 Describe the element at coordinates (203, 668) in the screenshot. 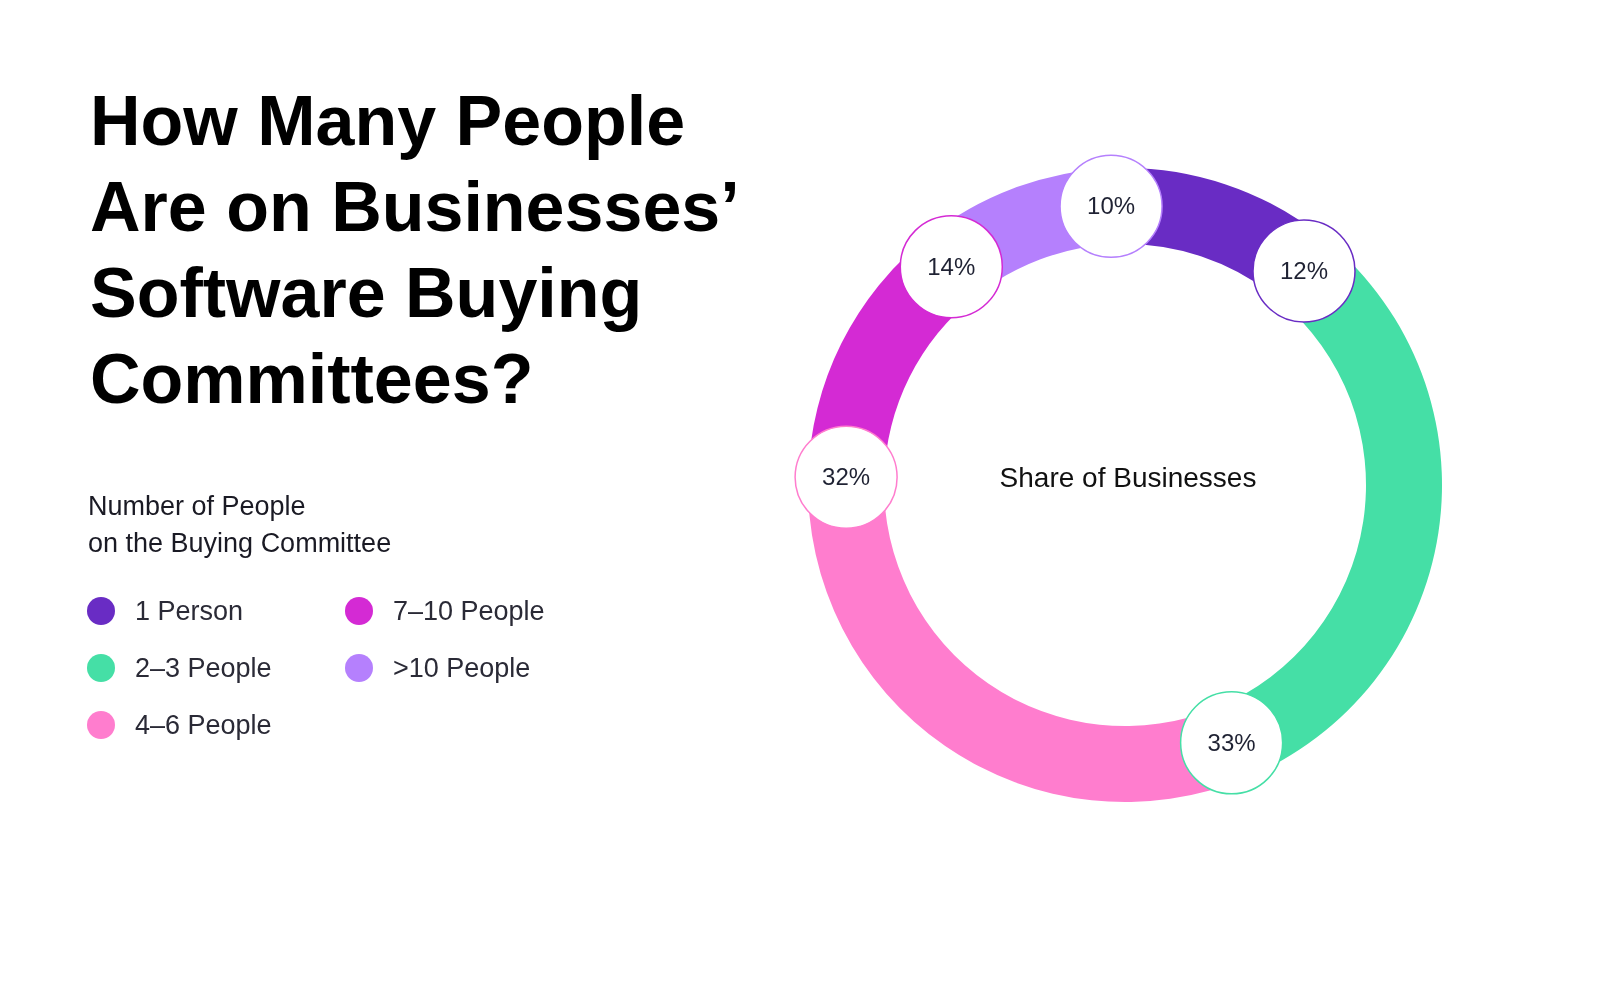

I see `legend-label: 2–3 People` at that location.